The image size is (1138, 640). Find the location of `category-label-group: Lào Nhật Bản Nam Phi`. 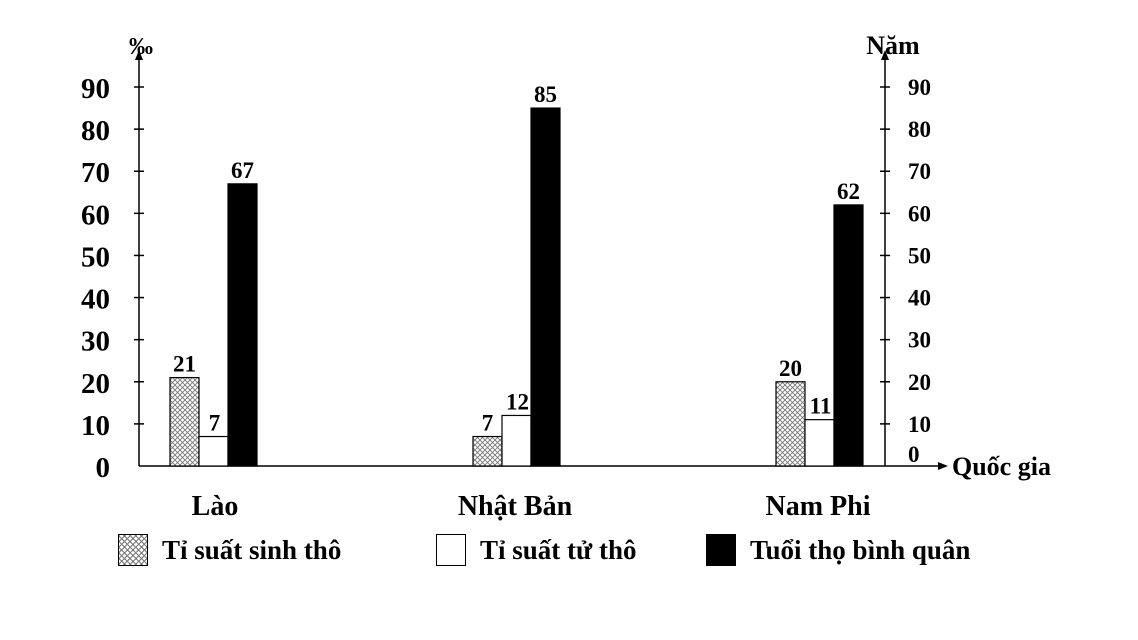

category-label-group: Lào Nhật Bản Nam Phi is located at coordinates (531, 506).